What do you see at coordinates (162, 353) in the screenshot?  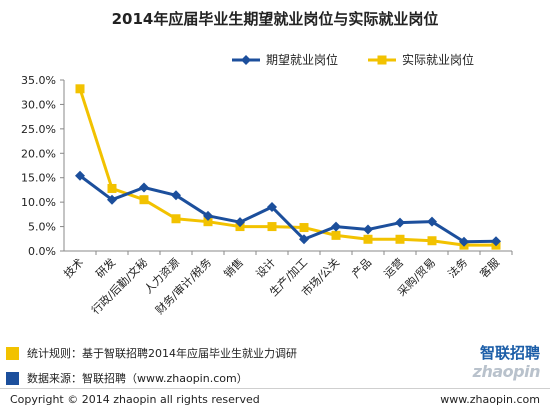 I see `note-rule-text: 统计规则：基于智联招聘2014年应届毕业生就业力调研` at bounding box center [162, 353].